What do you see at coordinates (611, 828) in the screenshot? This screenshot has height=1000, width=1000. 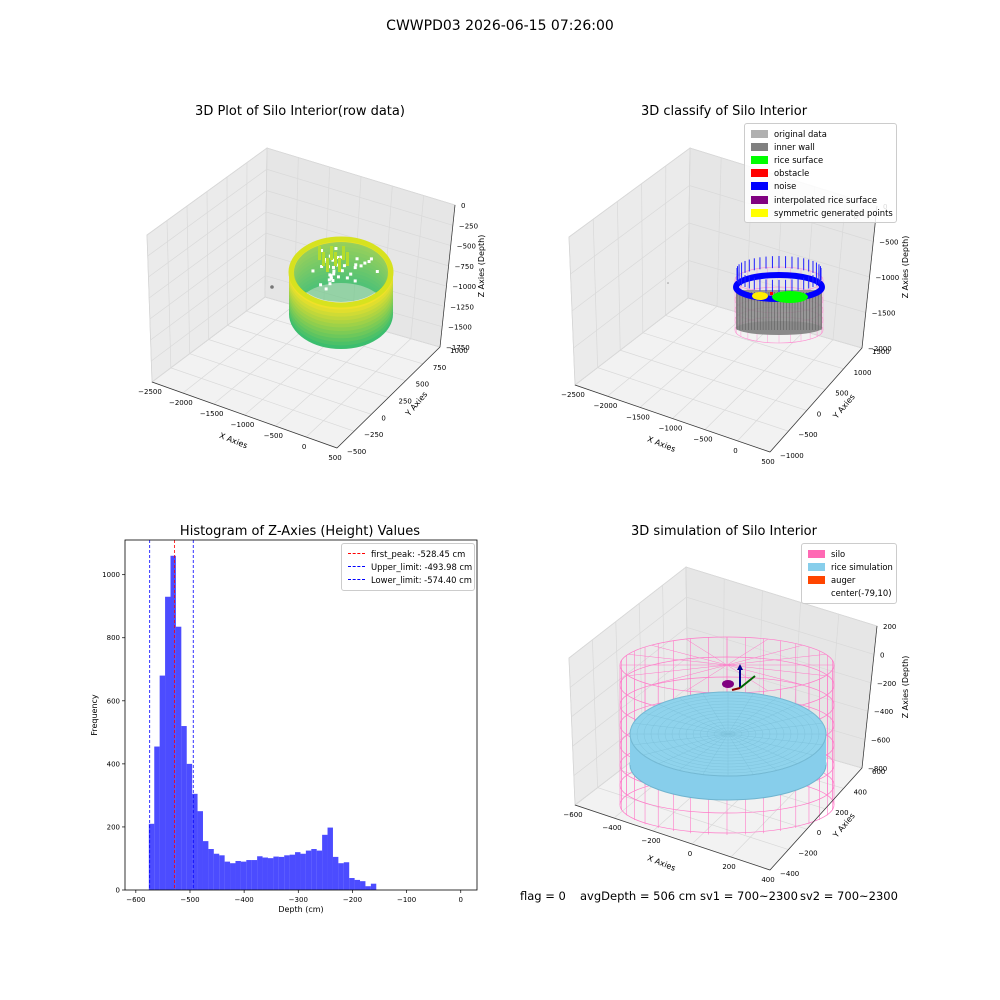 I see `panel4-x-tick-label: −400` at bounding box center [611, 828].